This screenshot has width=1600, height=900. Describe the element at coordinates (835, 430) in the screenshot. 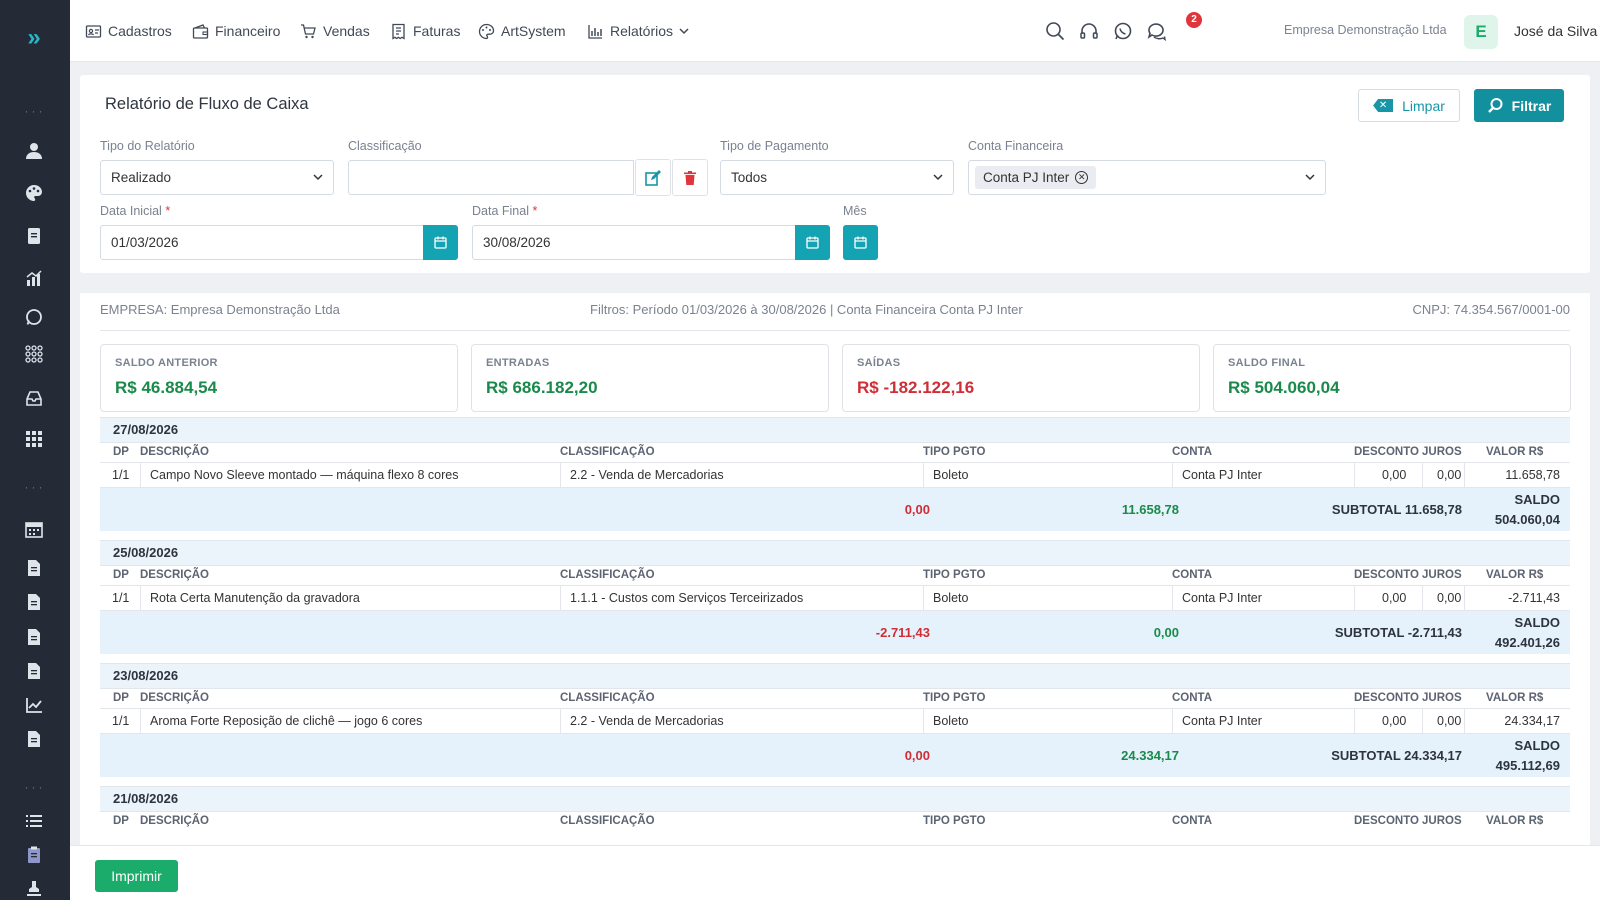

I see `day-date: 27/08/2026` at that location.